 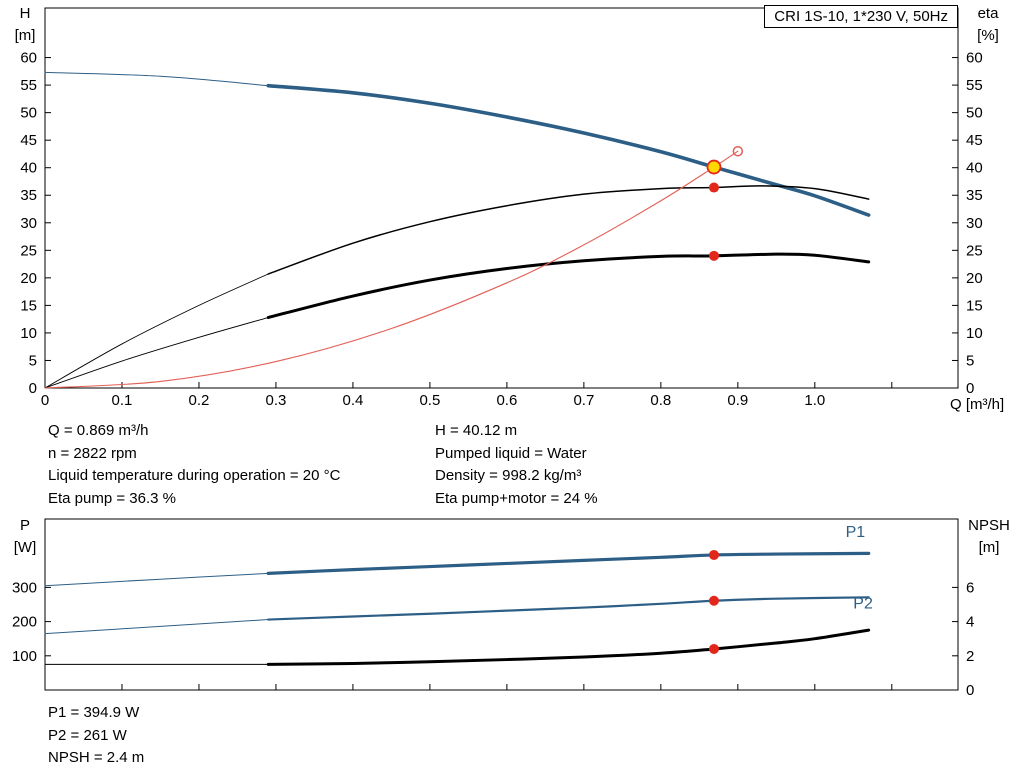 What do you see at coordinates (989, 525) in the screenshot?
I see `npsh-axis-title-symbol: NPSH` at bounding box center [989, 525].